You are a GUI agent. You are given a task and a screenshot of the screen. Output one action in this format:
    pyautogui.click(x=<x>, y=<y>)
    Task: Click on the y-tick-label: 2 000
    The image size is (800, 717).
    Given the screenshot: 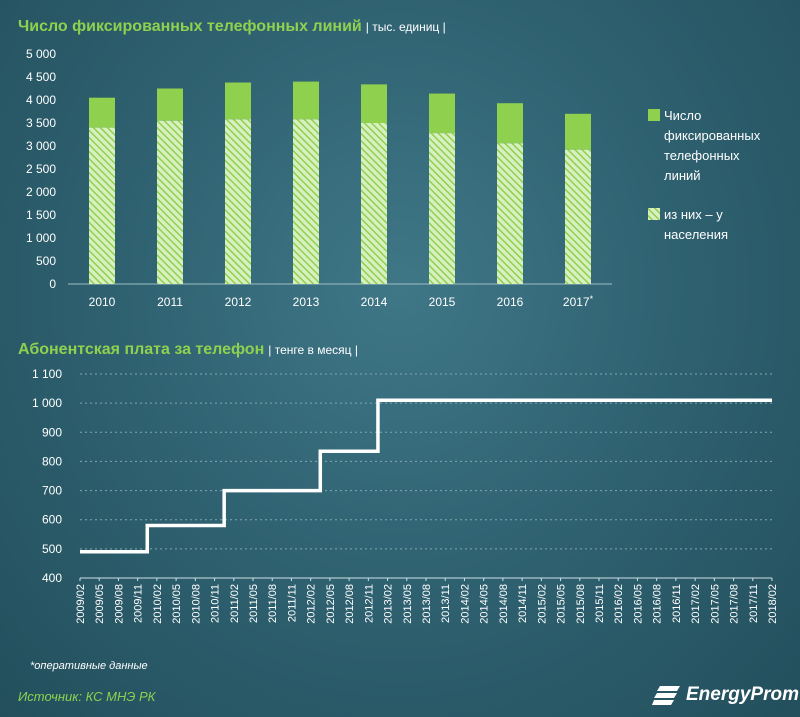 What is the action you would take?
    pyautogui.click(x=41, y=192)
    